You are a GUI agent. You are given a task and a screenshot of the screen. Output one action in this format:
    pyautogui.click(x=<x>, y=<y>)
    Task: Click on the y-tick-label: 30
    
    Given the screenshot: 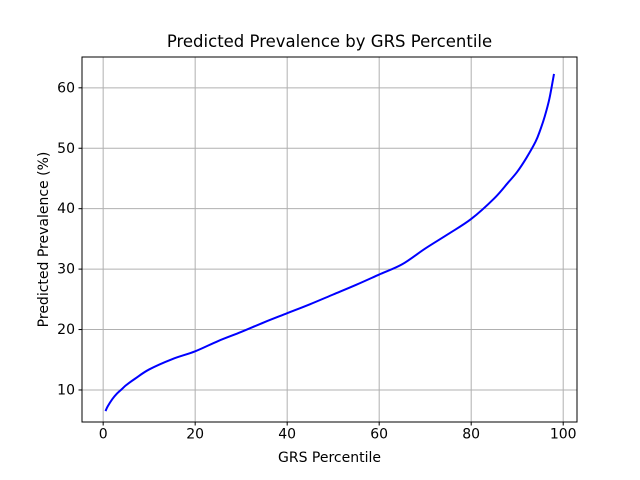 What is the action you would take?
    pyautogui.click(x=66, y=270)
    